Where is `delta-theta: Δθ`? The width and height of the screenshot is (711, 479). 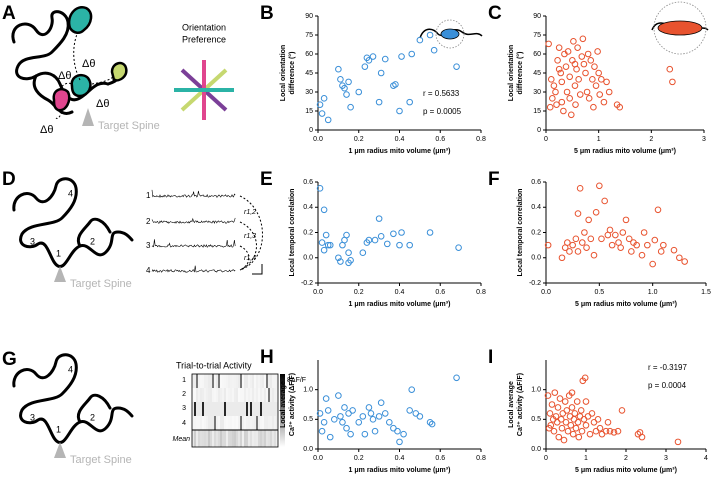 delta-theta: Δθ is located at coordinates (88, 64).